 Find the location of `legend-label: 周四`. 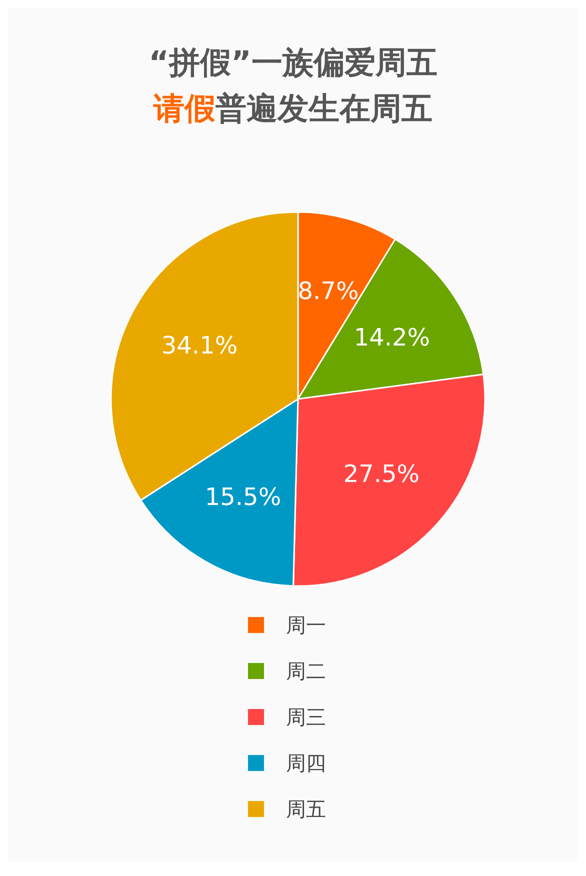

legend-label: 周四 is located at coordinates (306, 763).